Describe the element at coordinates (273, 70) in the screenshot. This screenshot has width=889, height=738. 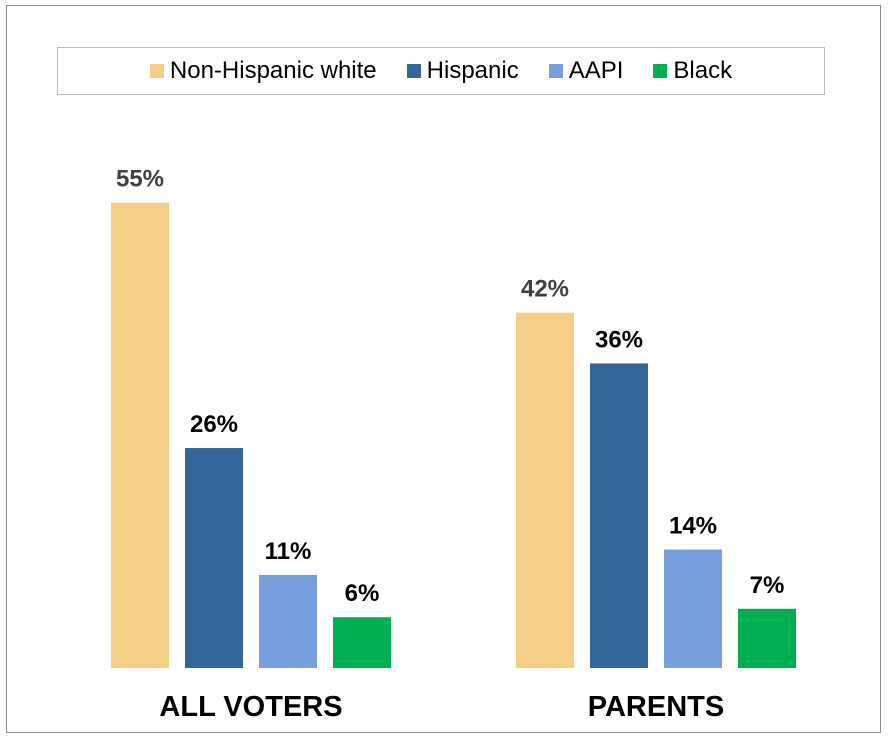
I see `legend-label-non-hispanic-white: Non-Hispanic white` at that location.